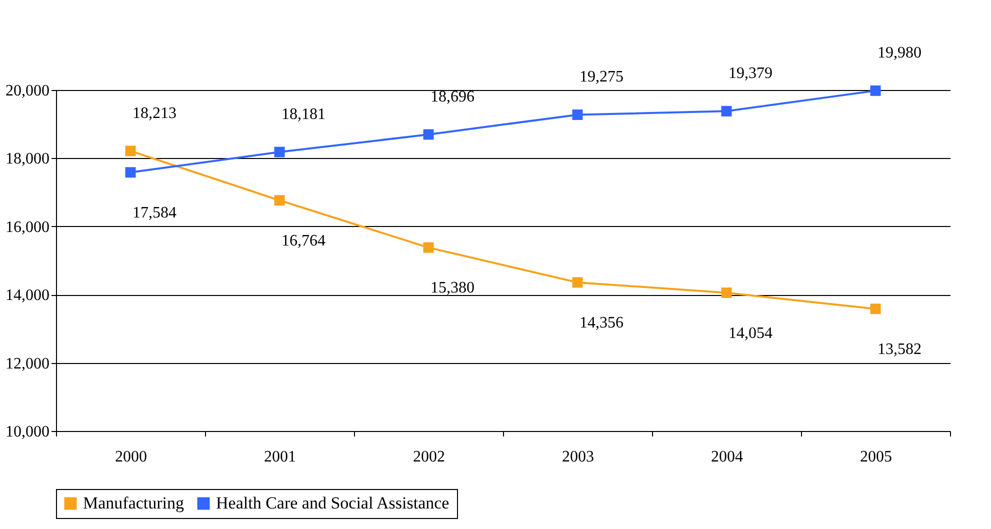  What do you see at coordinates (154, 213) in the screenshot?
I see `data-label: 17,584` at bounding box center [154, 213].